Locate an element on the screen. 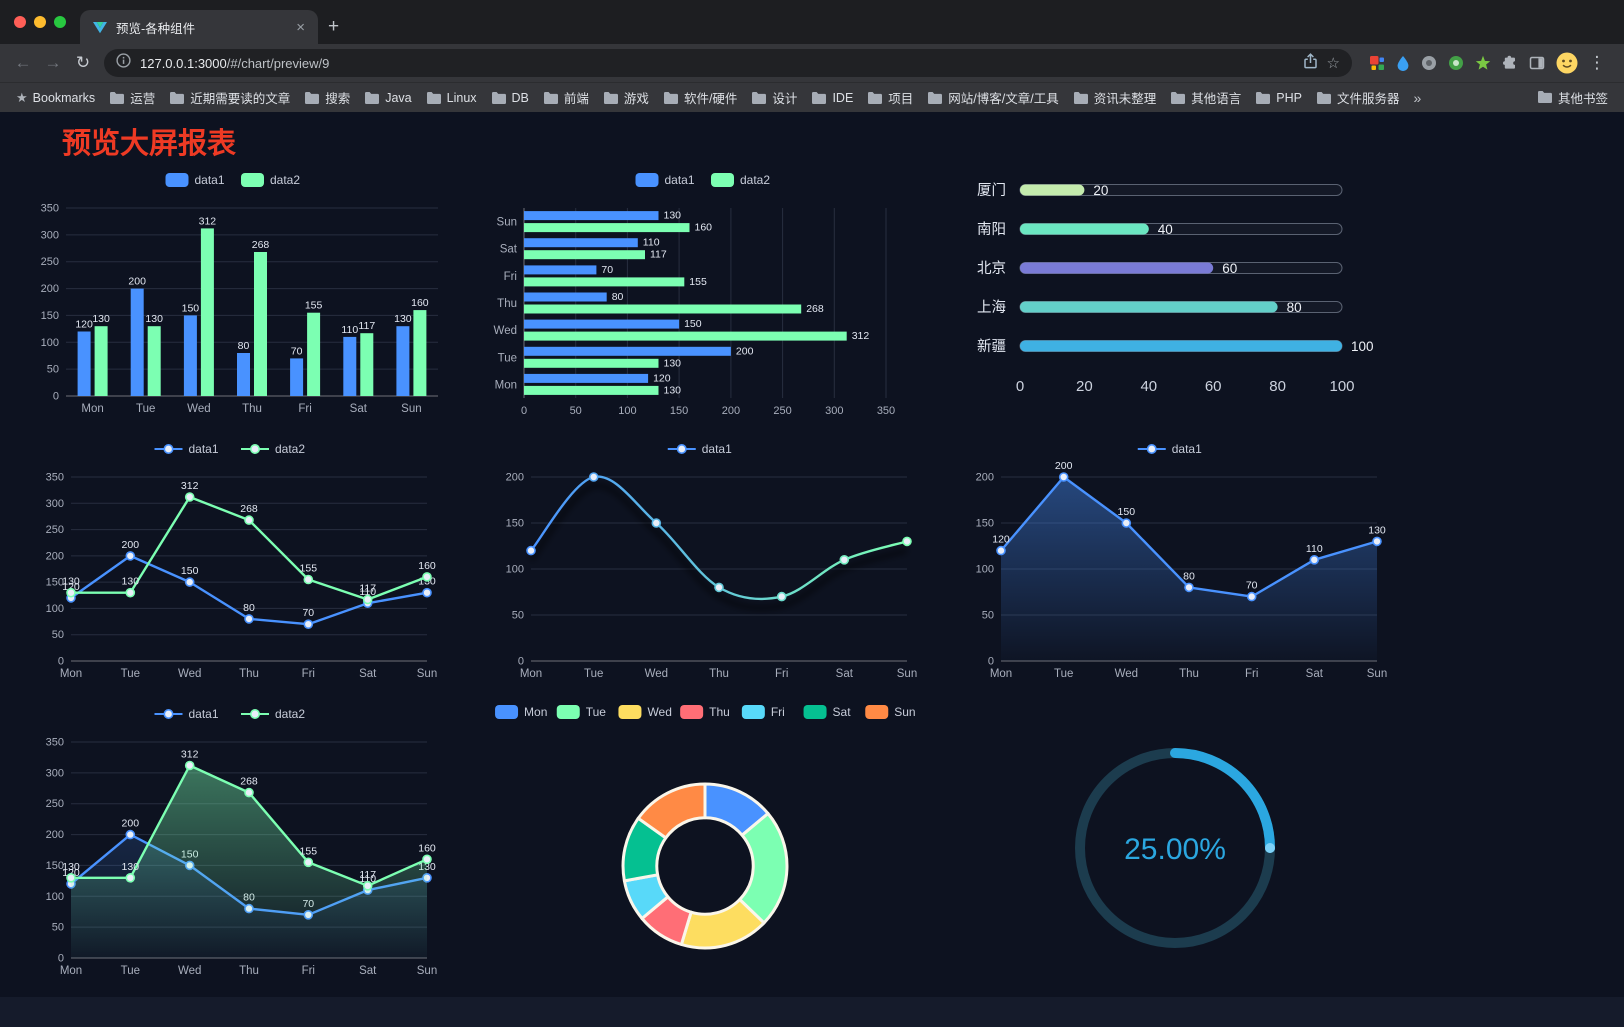 The height and width of the screenshot is (1027, 1624). green-circle-extension-icon is located at coordinates (1456, 63).